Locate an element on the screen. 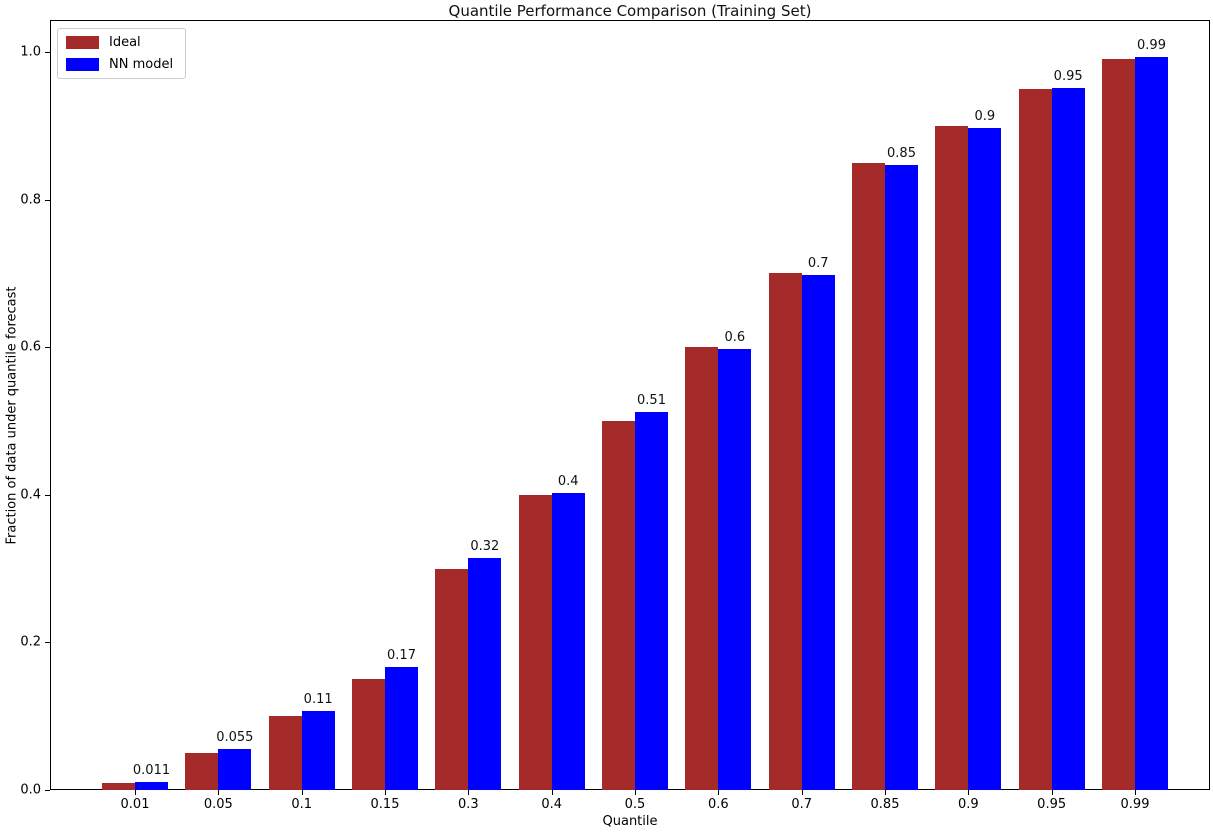 Image resolution: width=1213 pixels, height=835 pixels. bar-value-label: 0.99 is located at coordinates (1151, 46).